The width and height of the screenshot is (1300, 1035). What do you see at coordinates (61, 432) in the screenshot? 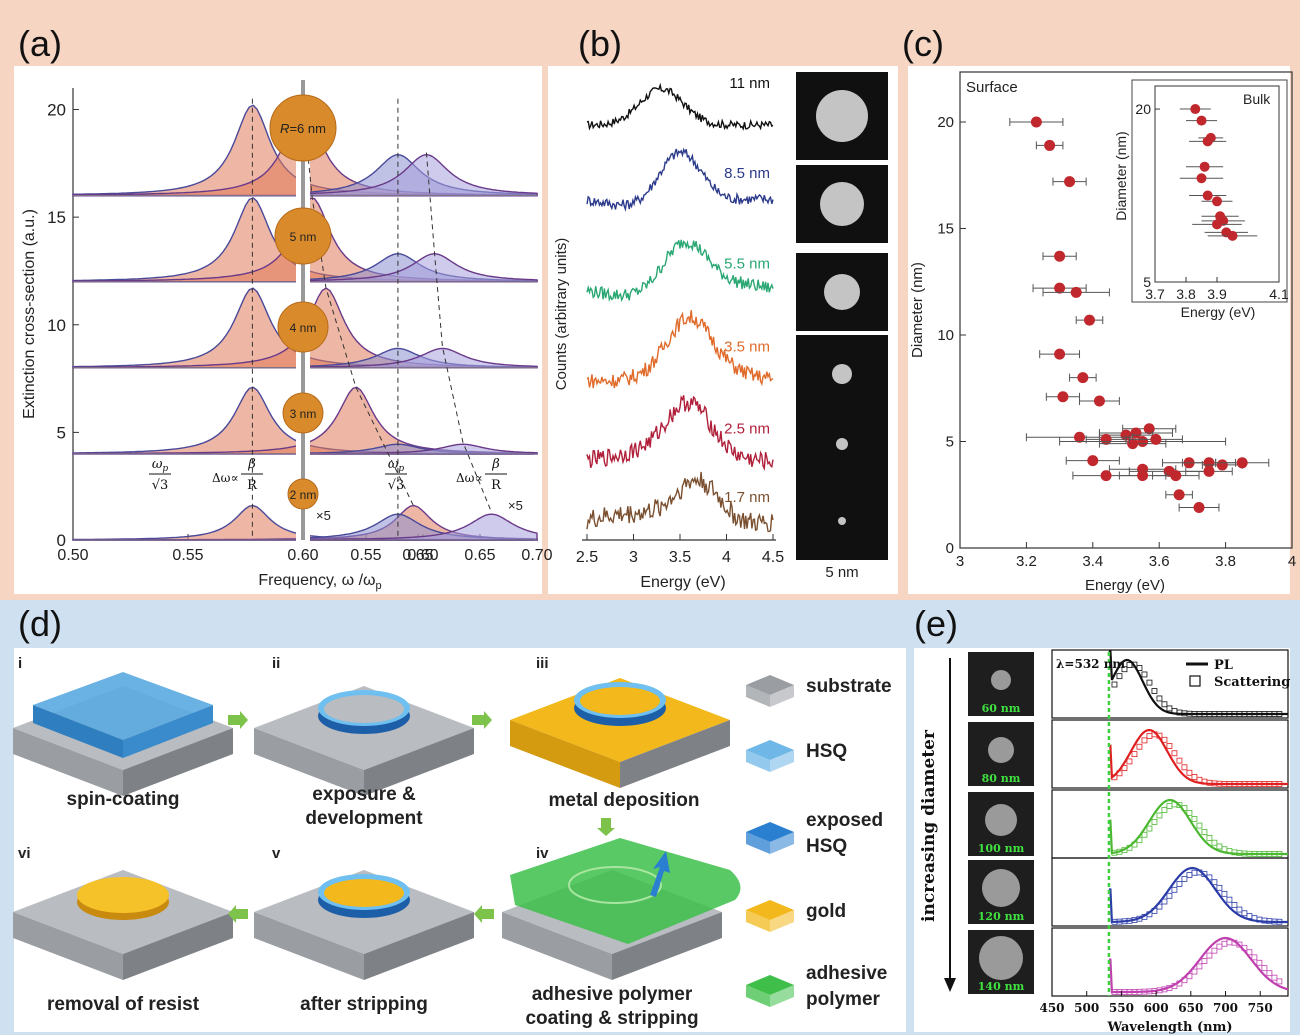
I see `y-tick-label: 5` at bounding box center [61, 432].